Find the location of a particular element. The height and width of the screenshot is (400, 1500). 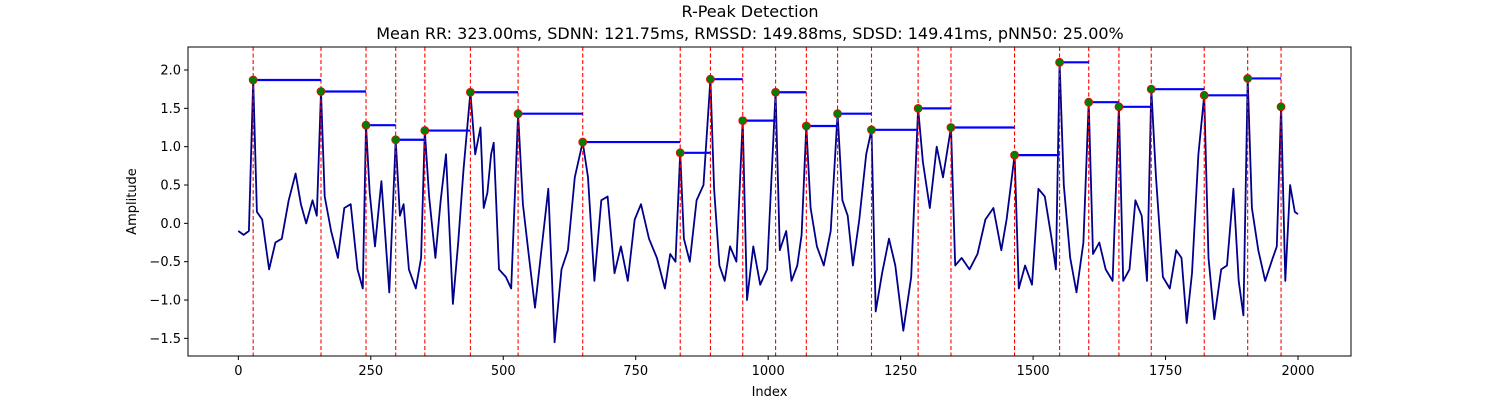

x-tick-label-6: 1500 is located at coordinates (1033, 371).